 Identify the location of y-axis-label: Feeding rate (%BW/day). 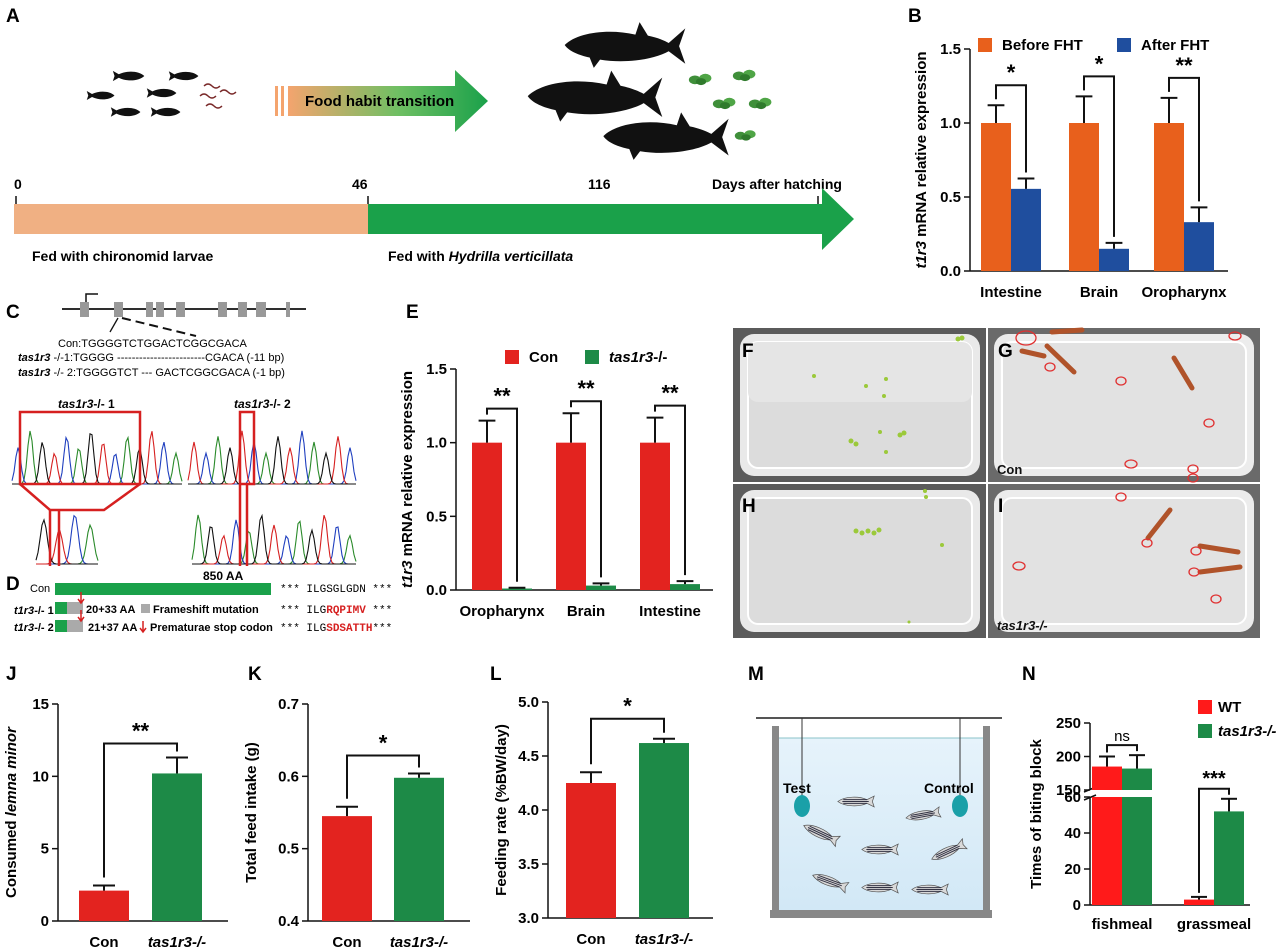
(501, 810).